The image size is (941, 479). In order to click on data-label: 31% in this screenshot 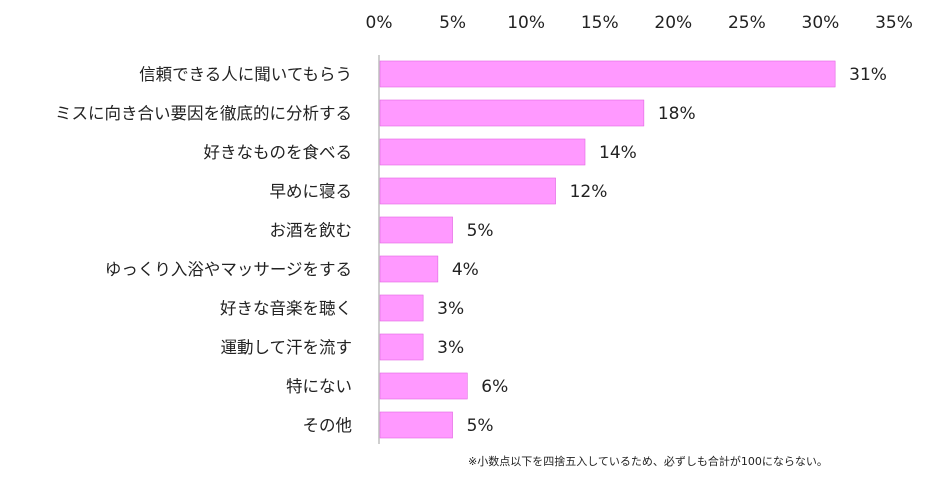, I will do `click(868, 75)`.